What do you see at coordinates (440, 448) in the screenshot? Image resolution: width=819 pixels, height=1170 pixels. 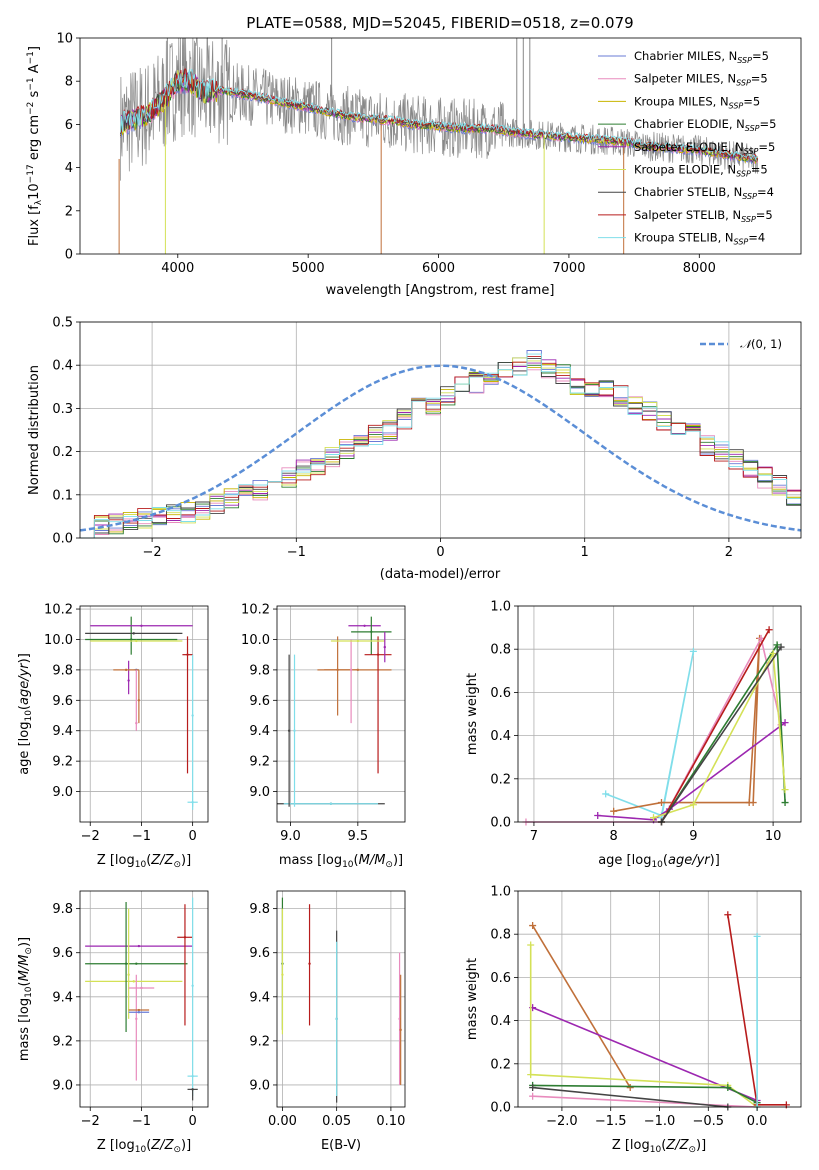 I see `gaussian-curve` at bounding box center [440, 448].